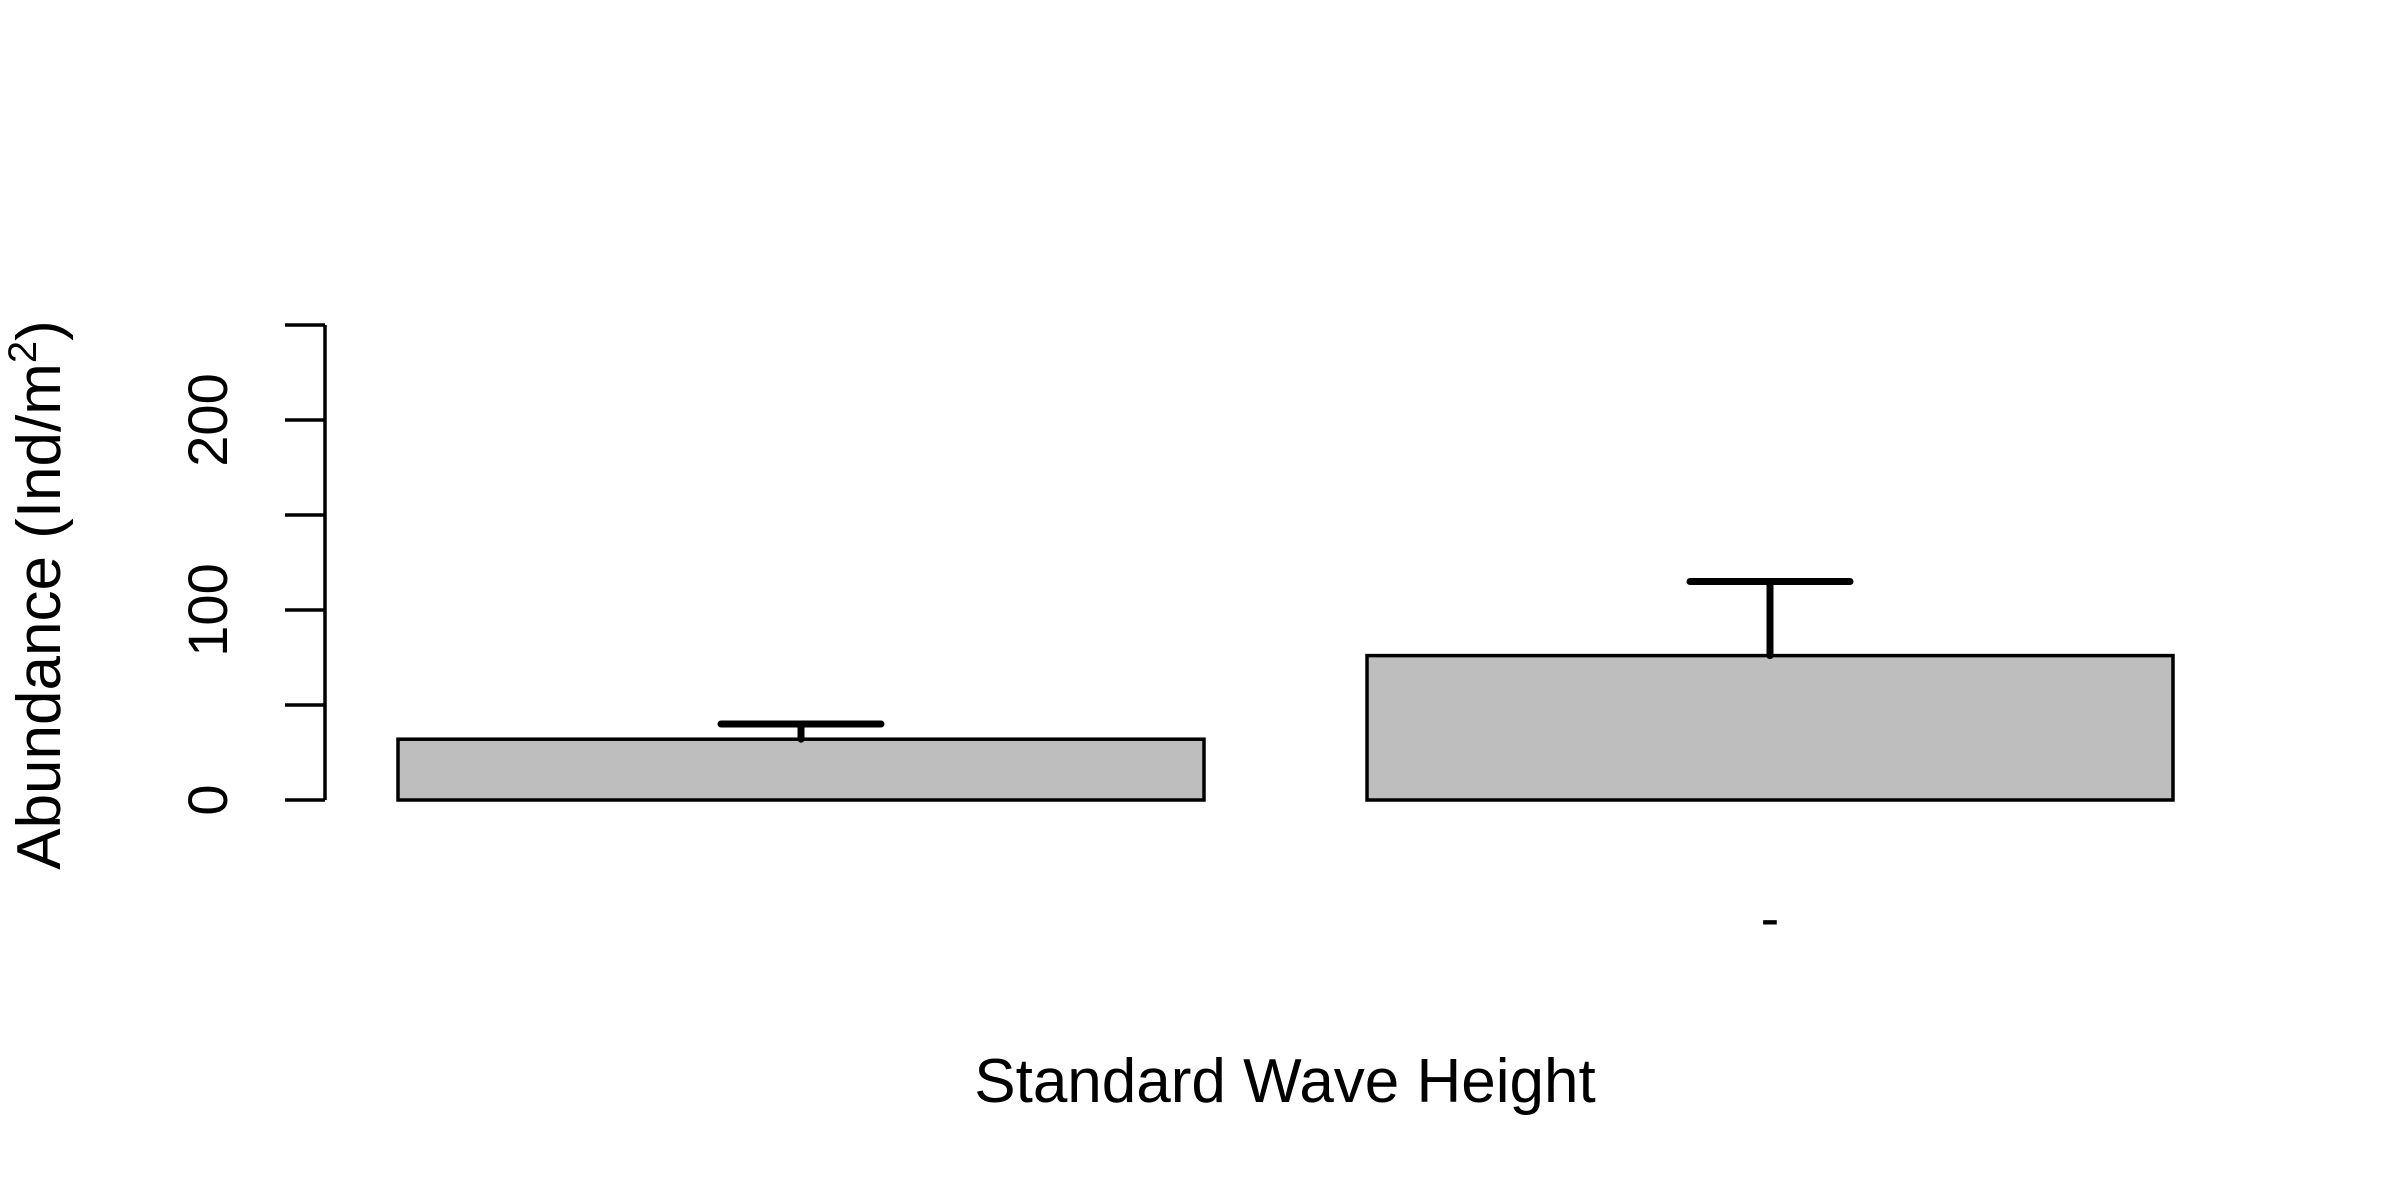 The height and width of the screenshot is (1200, 2400). I want to click on error-bars, so click(1285, 660).